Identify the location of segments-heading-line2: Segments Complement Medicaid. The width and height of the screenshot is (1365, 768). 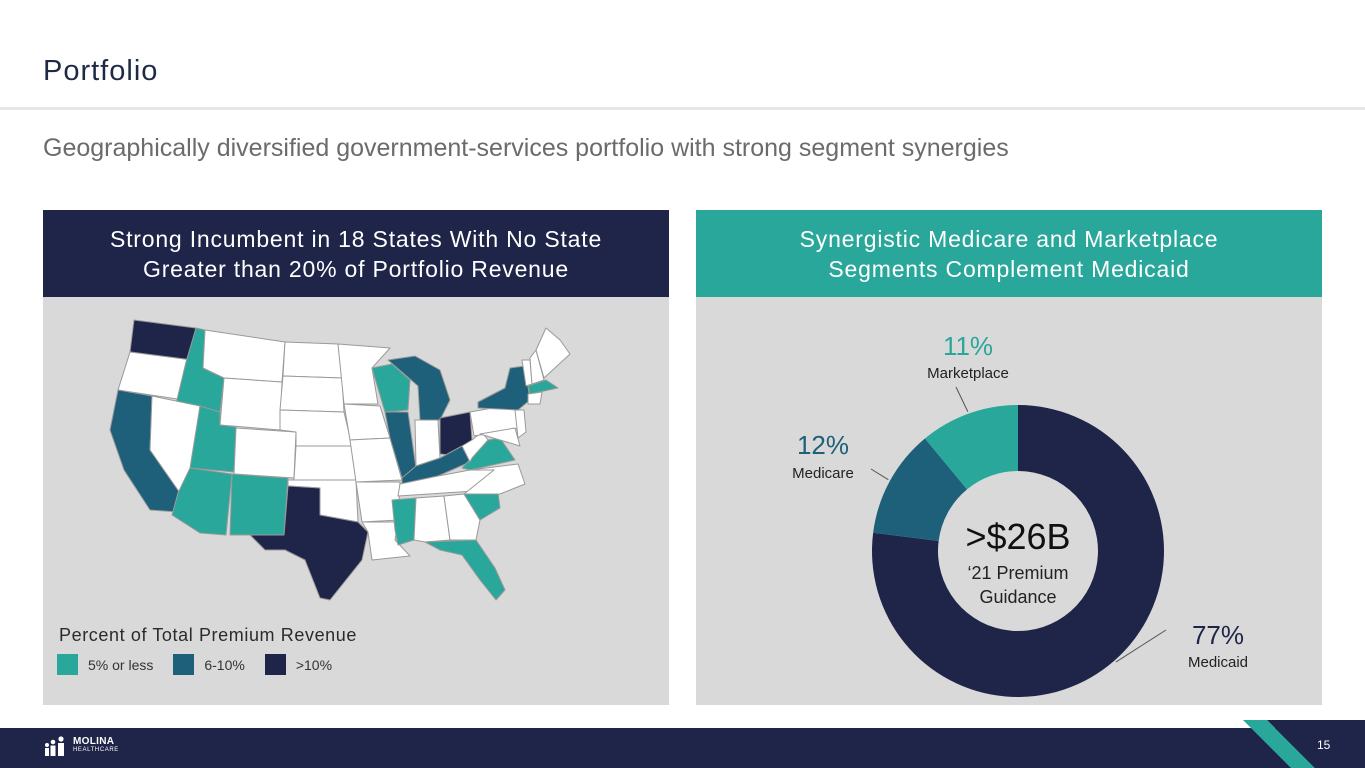
(1009, 268).